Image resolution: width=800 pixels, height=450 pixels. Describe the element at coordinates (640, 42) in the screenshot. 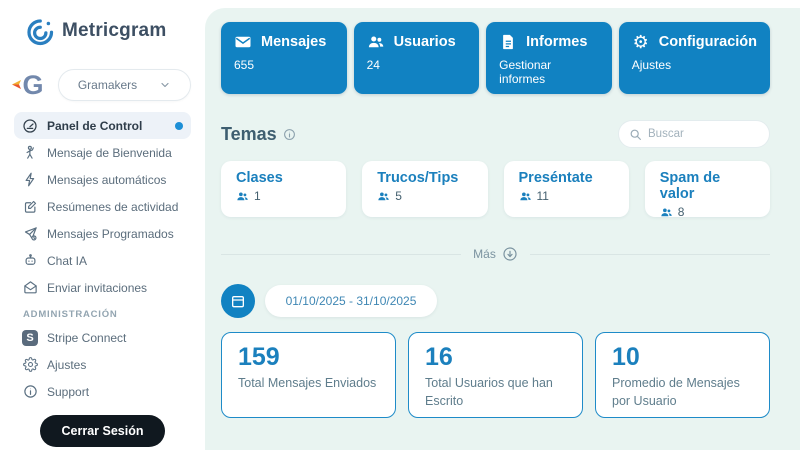

I see `gear-icon: ⚙` at that location.